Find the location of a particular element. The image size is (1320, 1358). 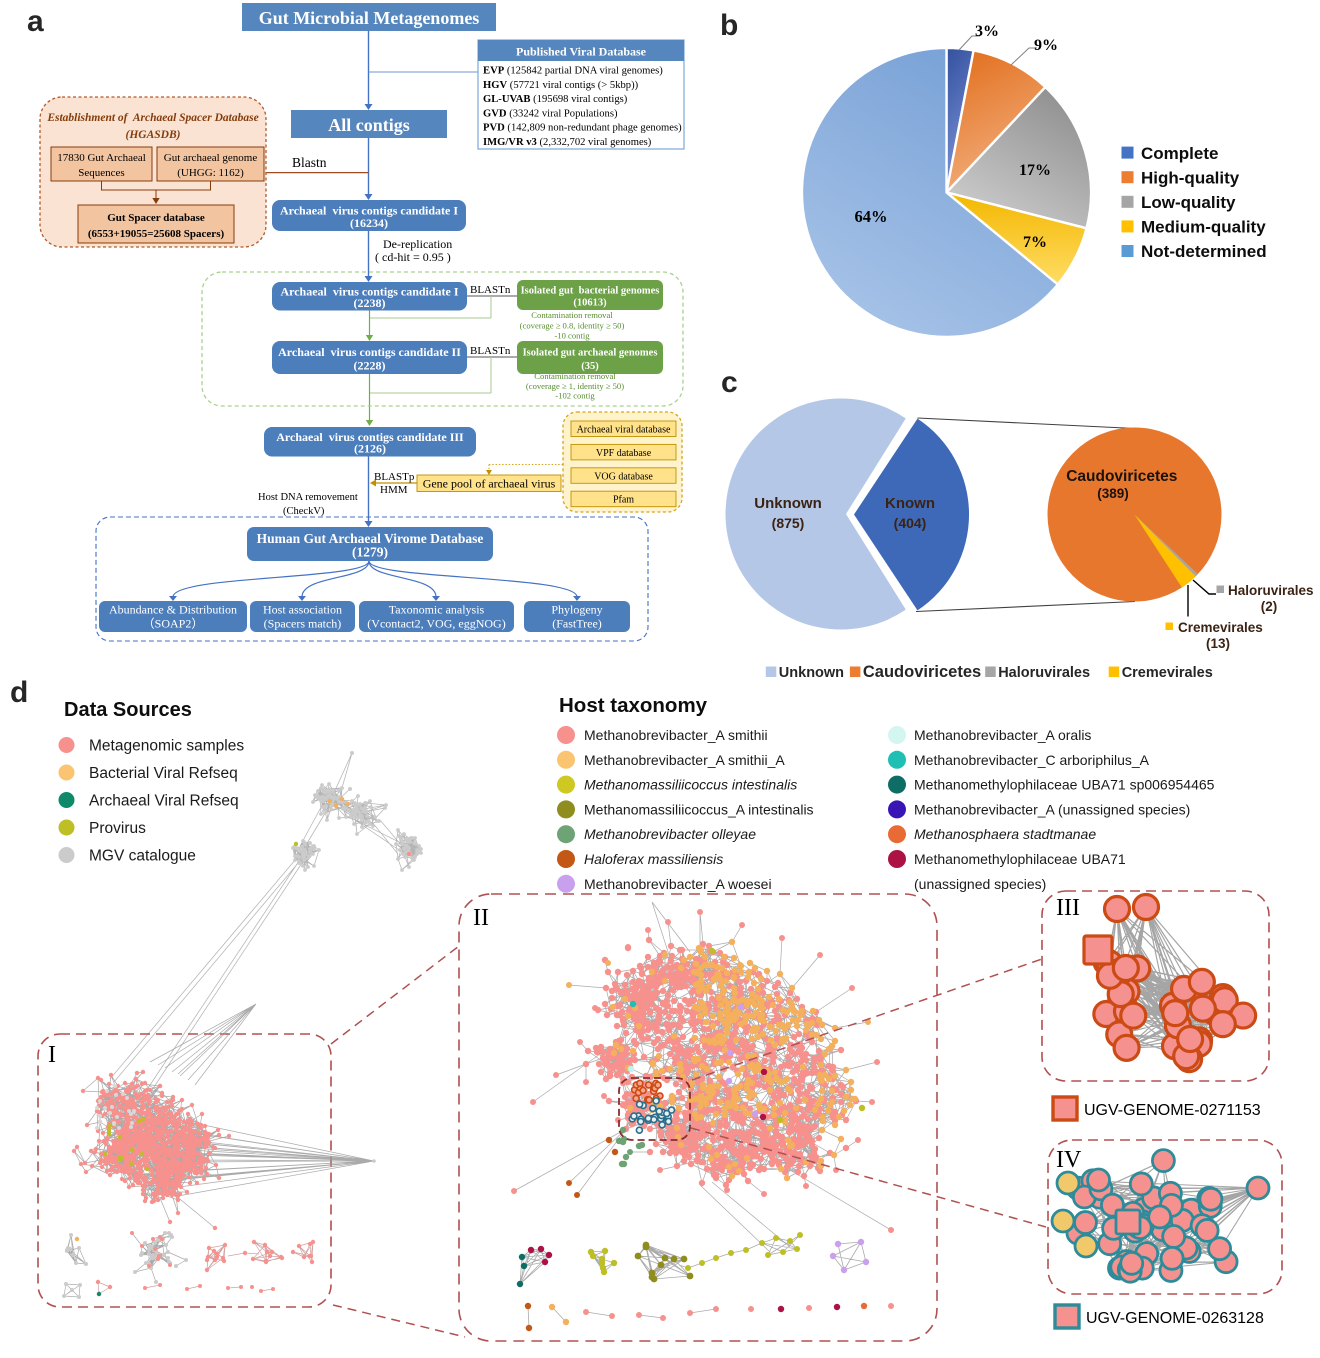

svg-text: Published Viral Database is located at coordinates (581, 52).